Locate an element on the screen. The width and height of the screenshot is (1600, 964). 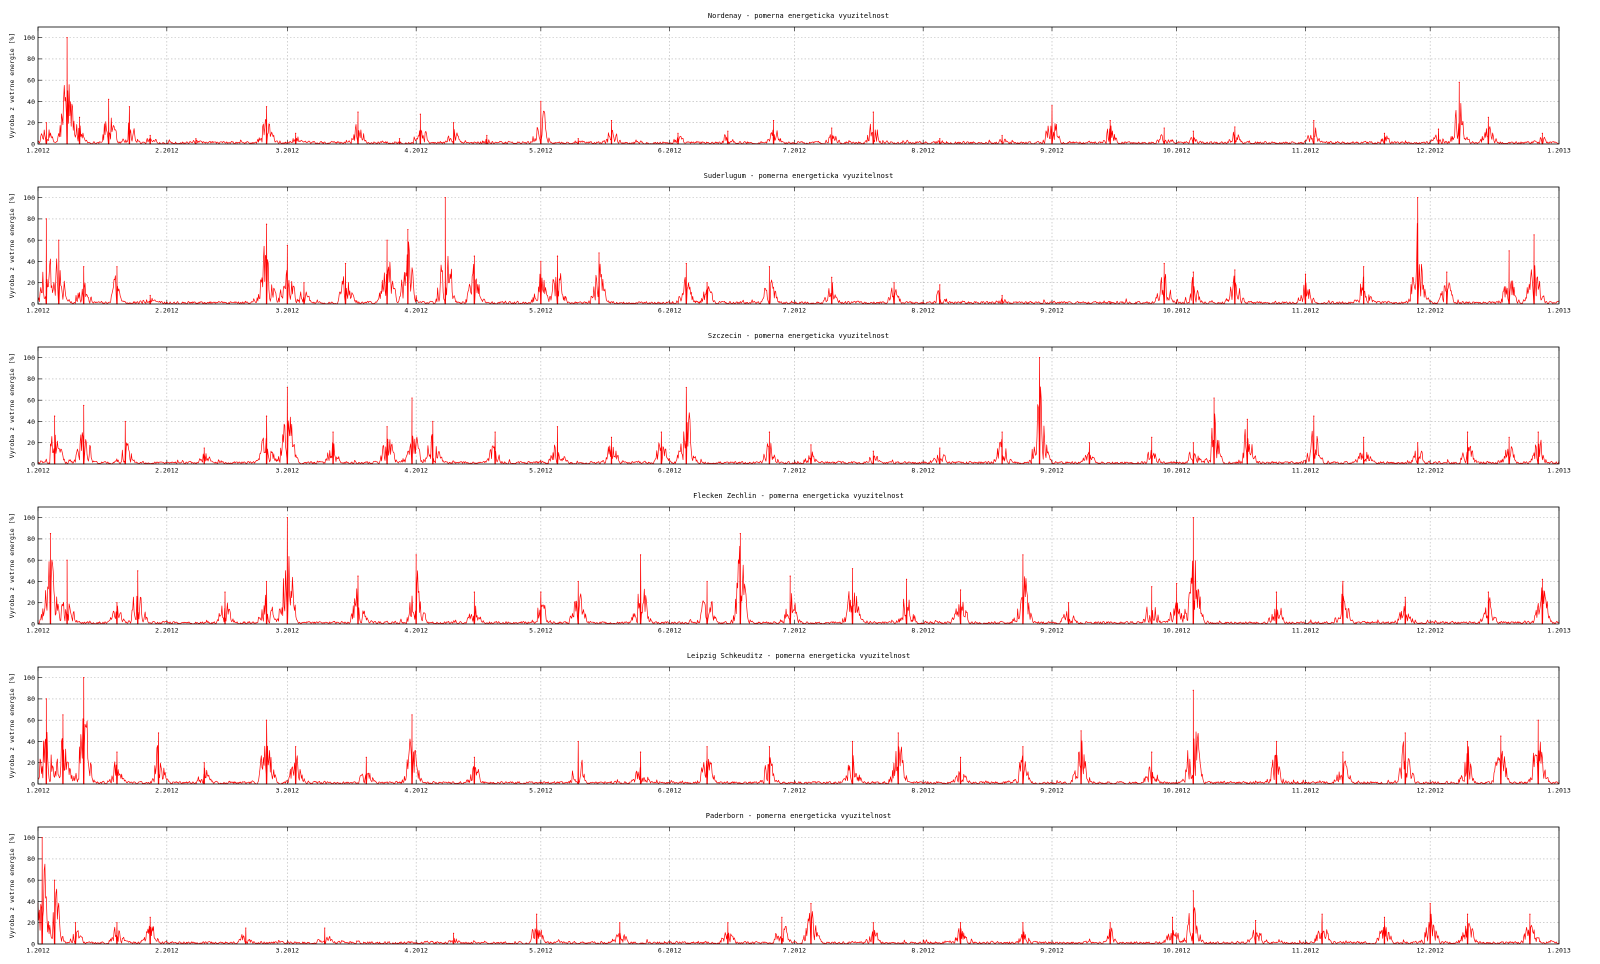
panel-5-ylabel: Vyroba z vetrne energie [%] is located at coordinates (12, 726).